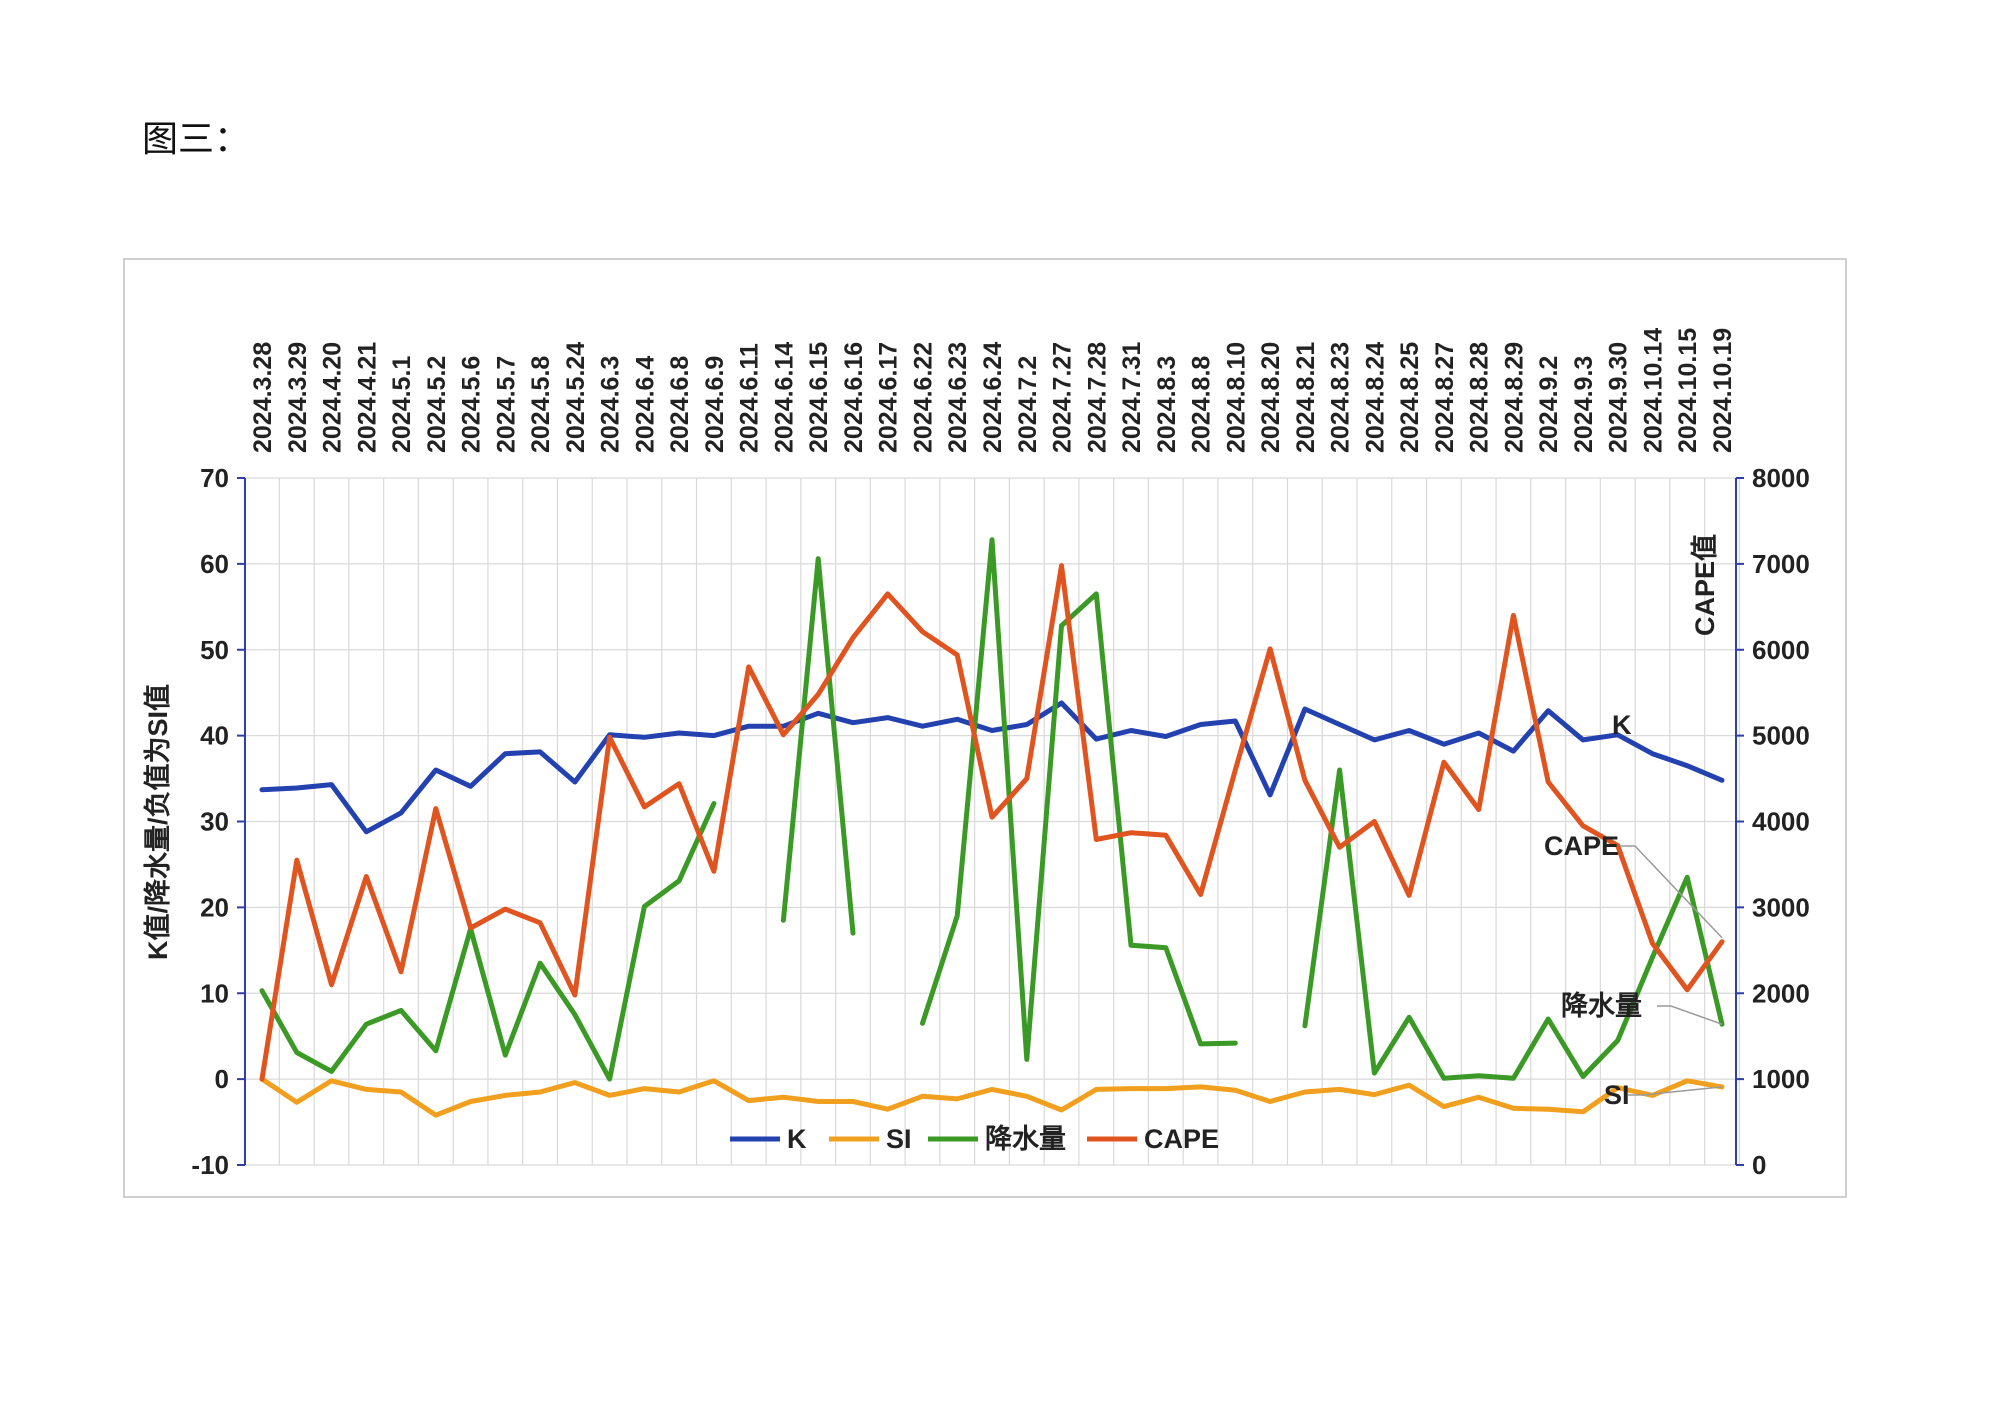 The width and height of the screenshot is (2000, 1413). What do you see at coordinates (214, 907) in the screenshot?
I see `left-y-tick-label: 20` at bounding box center [214, 907].